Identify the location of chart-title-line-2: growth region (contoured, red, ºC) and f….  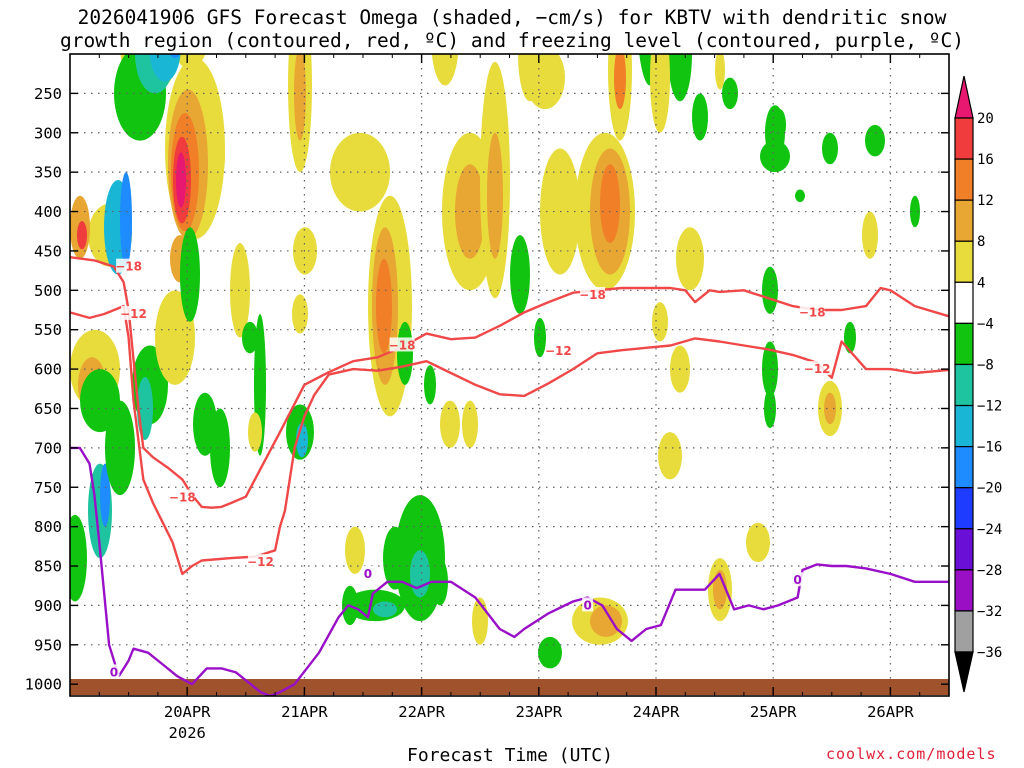
(512, 40).